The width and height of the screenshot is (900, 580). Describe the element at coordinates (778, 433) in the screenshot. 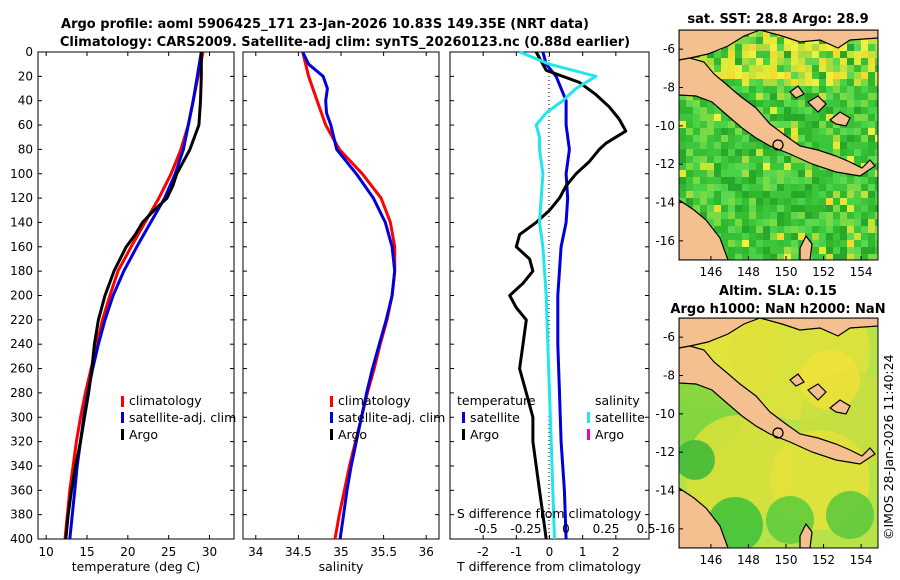

I see `sla-land` at that location.